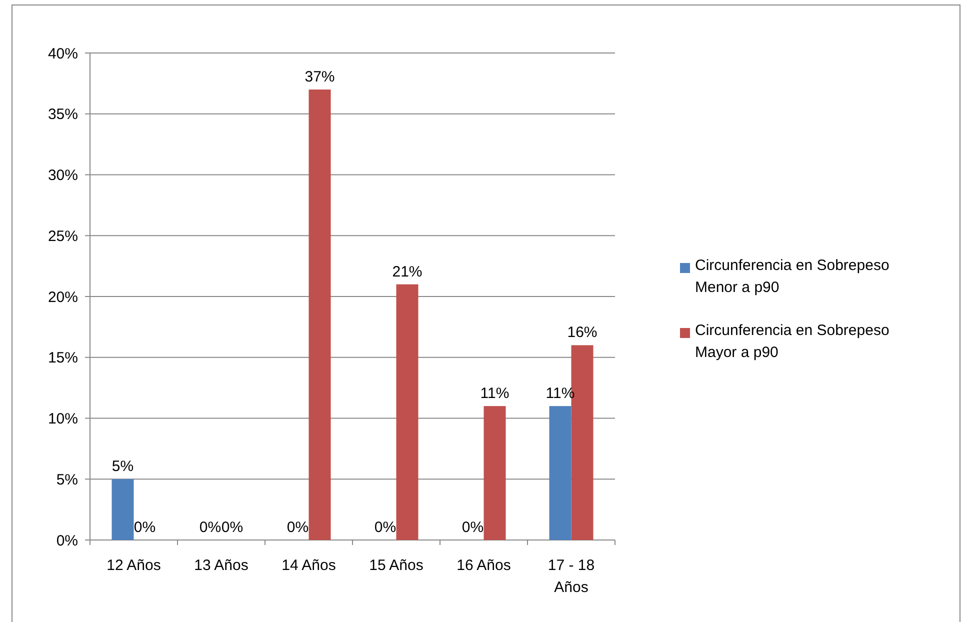 The image size is (962, 622). What do you see at coordinates (483, 565) in the screenshot?
I see `x-tick-label: 16 Años` at bounding box center [483, 565].